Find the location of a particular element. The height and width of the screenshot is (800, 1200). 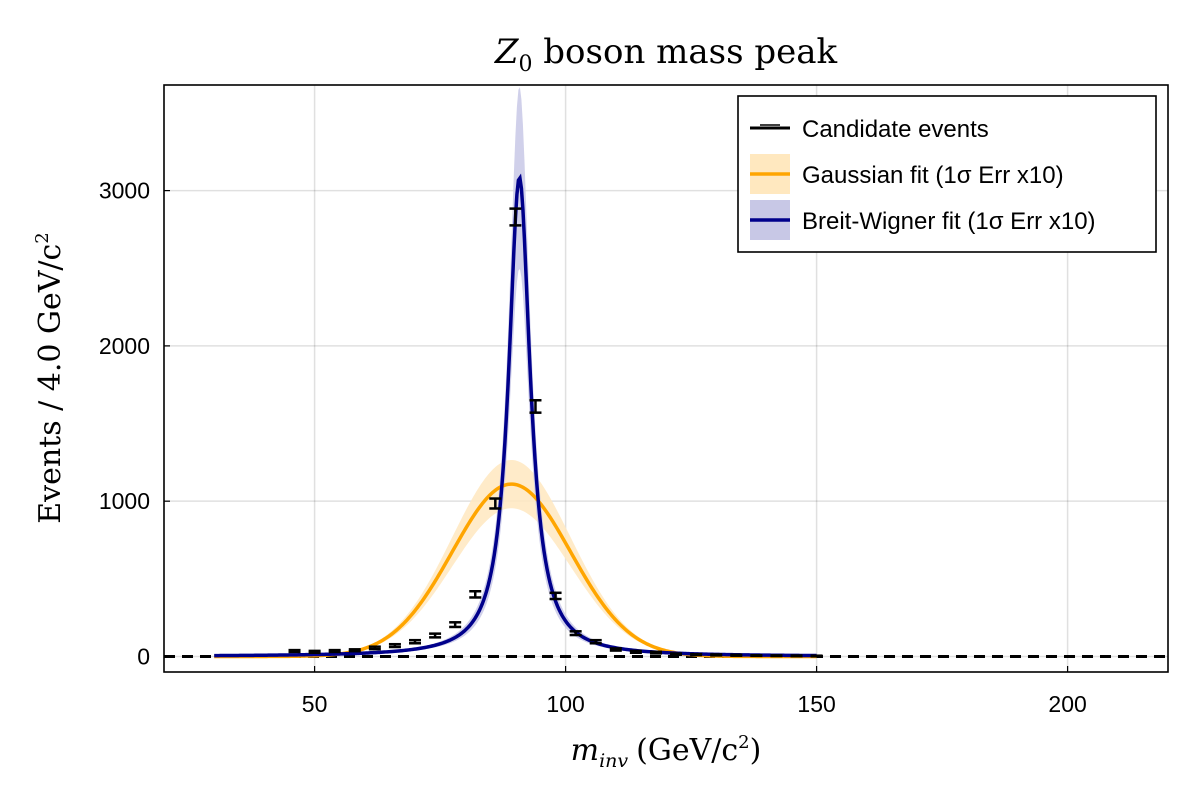

legend-item-breit-wigner-fit: Breit-Wigner fit (1σ Err x10) is located at coordinates (923, 220).